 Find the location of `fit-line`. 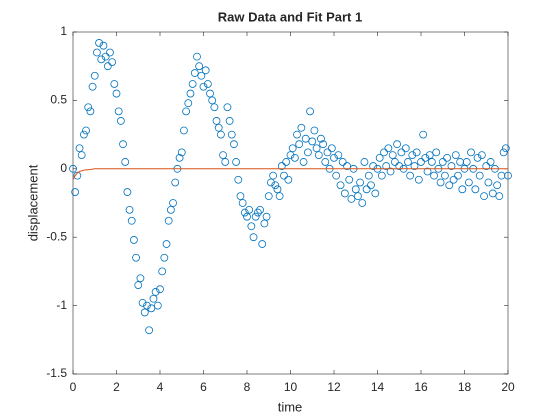

fit-line is located at coordinates (290, 174).